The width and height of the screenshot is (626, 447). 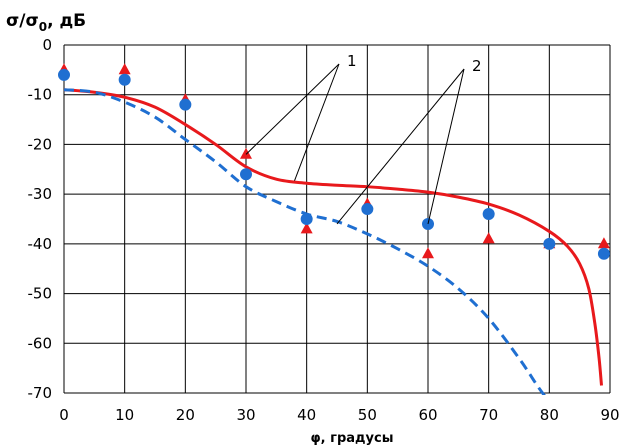 What do you see at coordinates (40, 393) in the screenshot?
I see `y-tick-label: -70` at bounding box center [40, 393].